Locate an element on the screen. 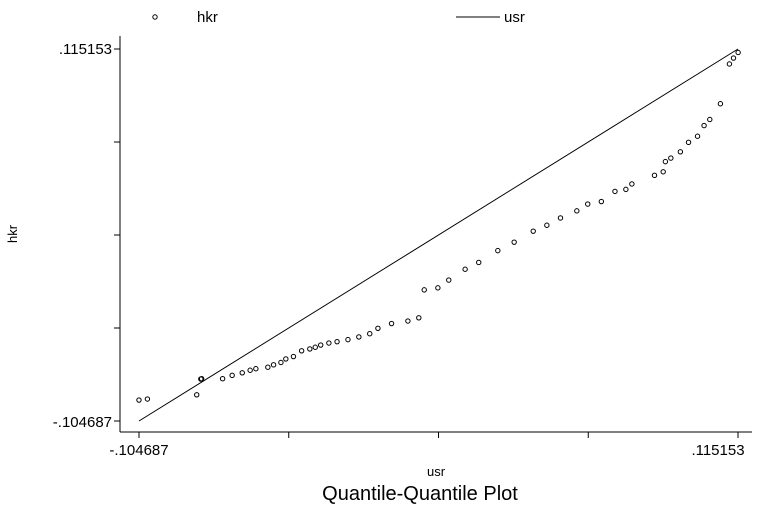 This screenshot has height=509, width=758. y-axis-ticks is located at coordinates (117, 235).